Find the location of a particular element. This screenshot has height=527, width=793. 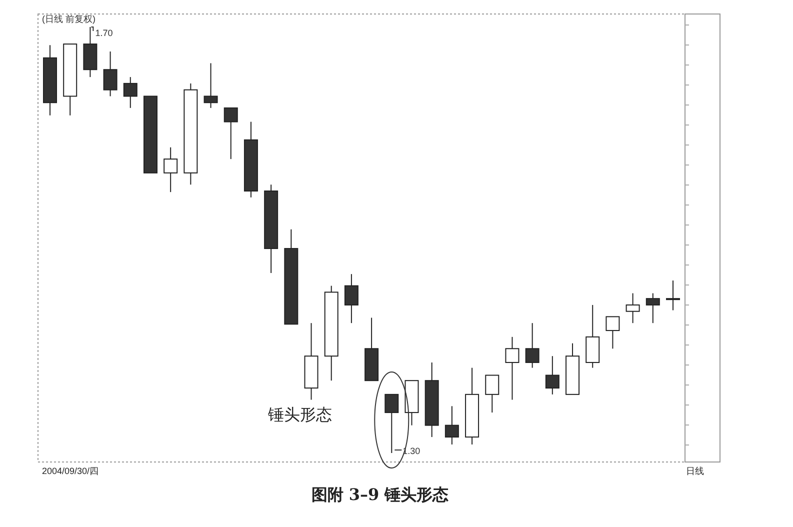

chart-title: (日线 前复权) is located at coordinates (69, 19).